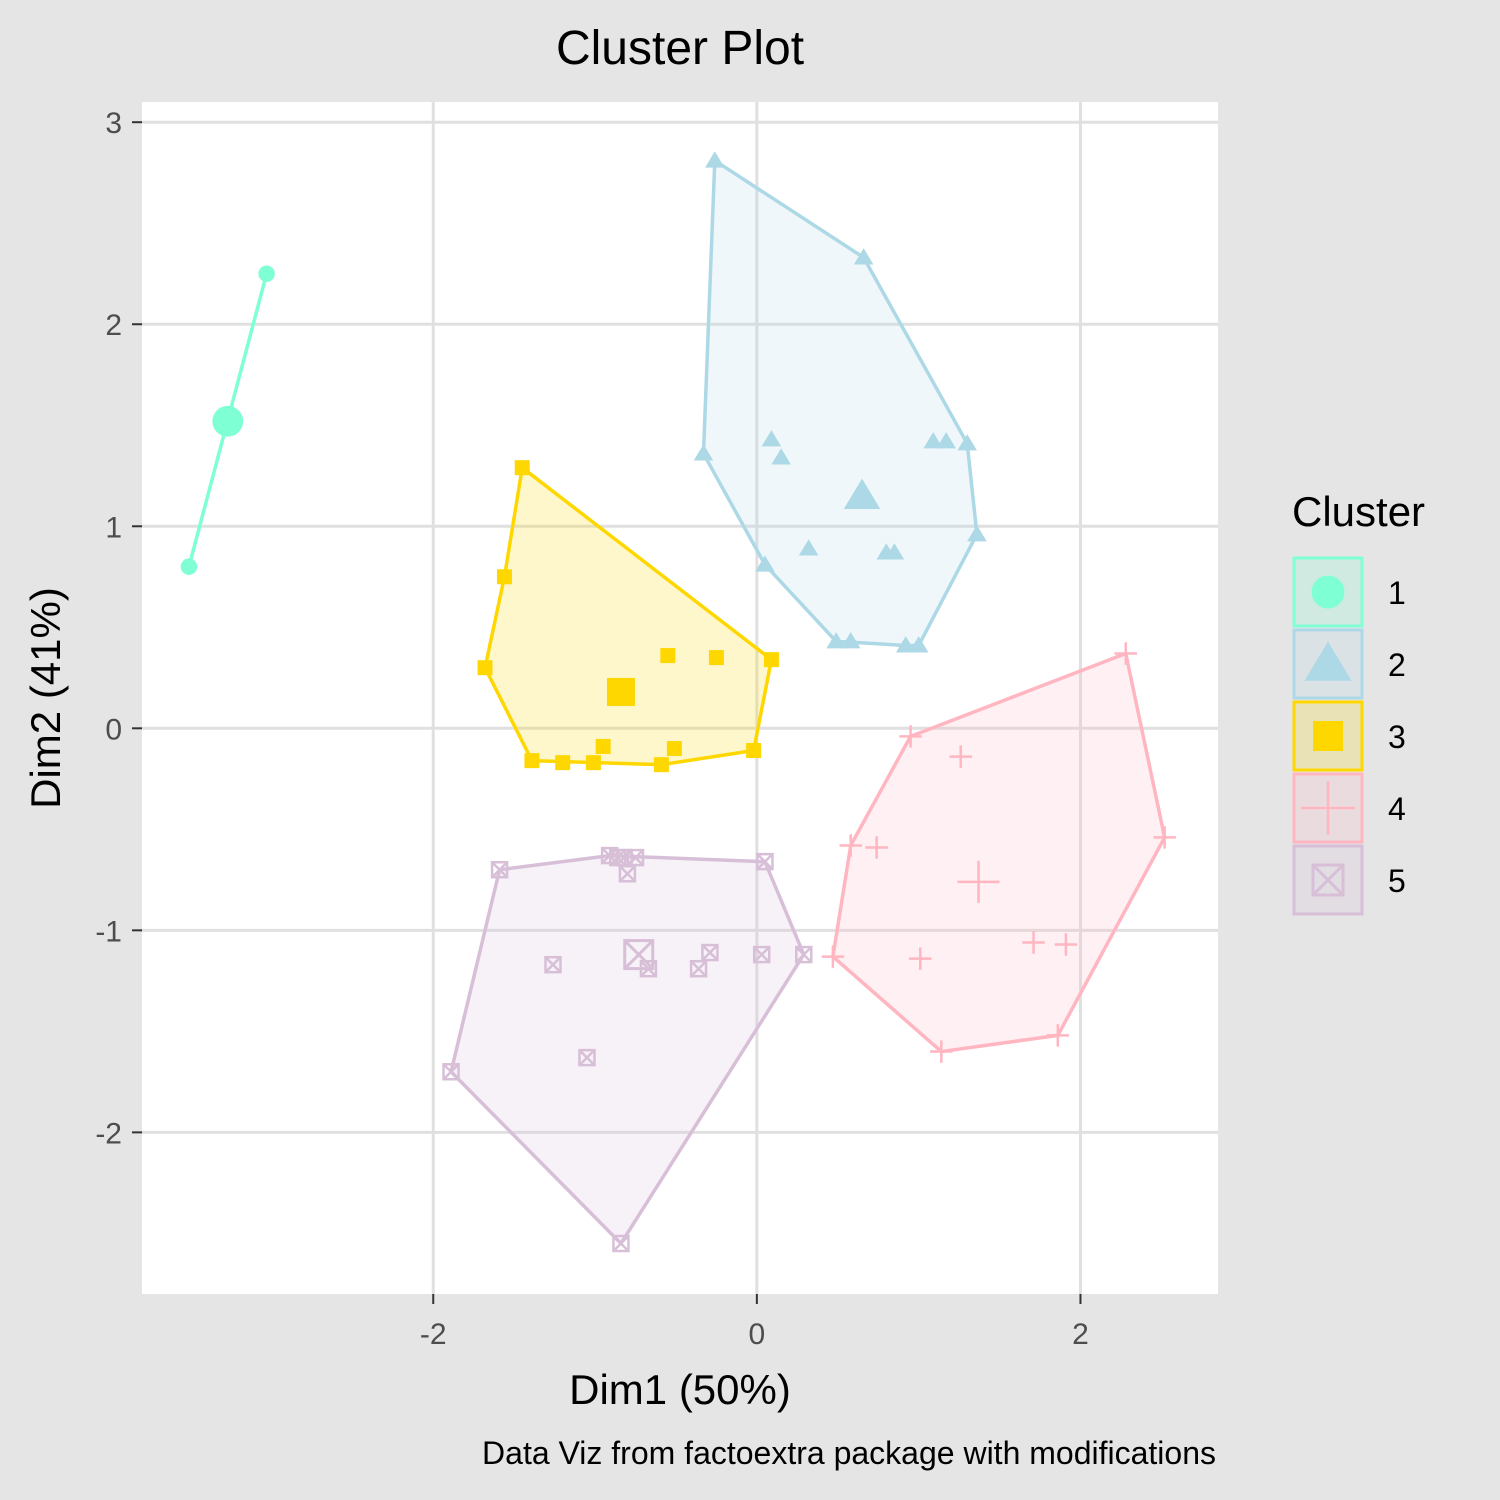  I want to click on y-tick-label: -1, so click(108, 931).